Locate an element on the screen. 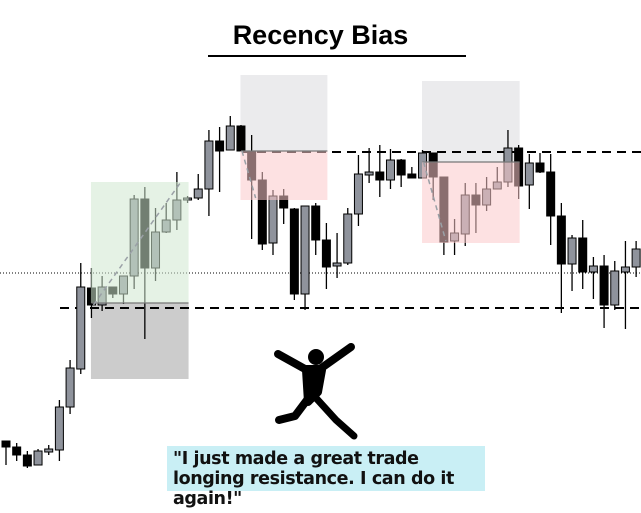 This screenshot has width=641, height=513. title-underline is located at coordinates (337, 56).